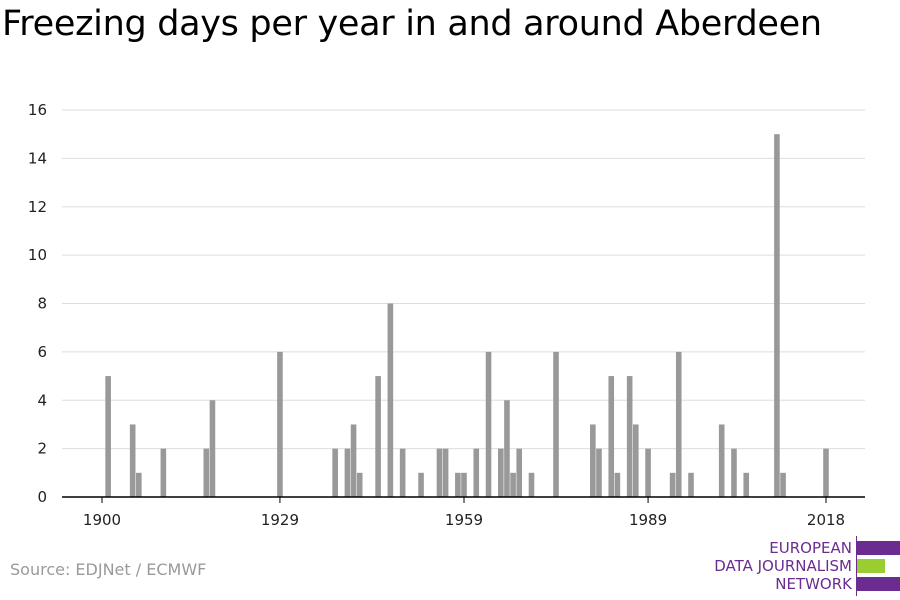  I want to click on x-tick-label: 1959, so click(464, 520).